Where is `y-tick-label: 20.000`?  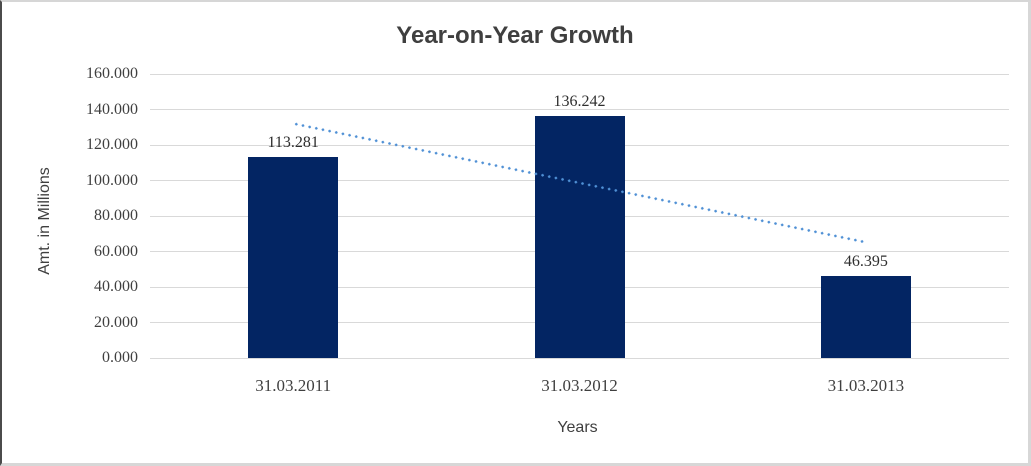
y-tick-label: 20.000 is located at coordinates (116, 322).